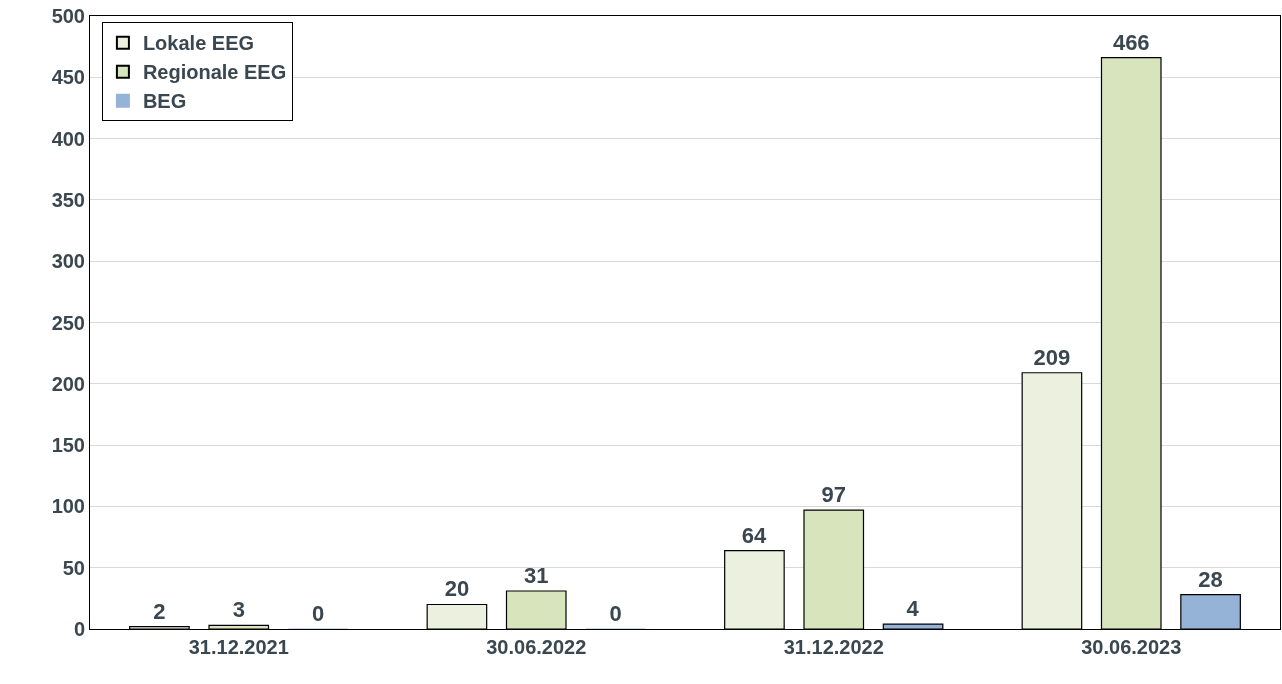  What do you see at coordinates (1131, 647) in the screenshot?
I see `x-tick-label: 30.06.2023` at bounding box center [1131, 647].